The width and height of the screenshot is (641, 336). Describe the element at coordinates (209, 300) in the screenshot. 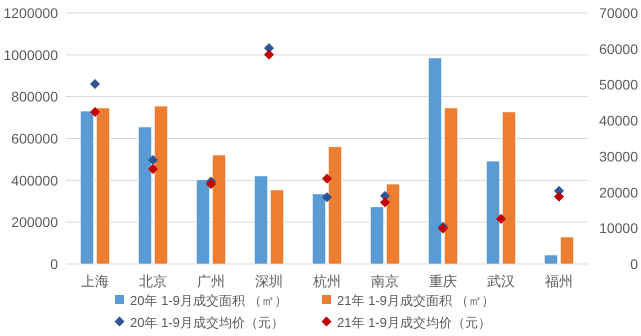

I see `legend-label: 20年 1-9月成交面积 （㎡）` at that location.